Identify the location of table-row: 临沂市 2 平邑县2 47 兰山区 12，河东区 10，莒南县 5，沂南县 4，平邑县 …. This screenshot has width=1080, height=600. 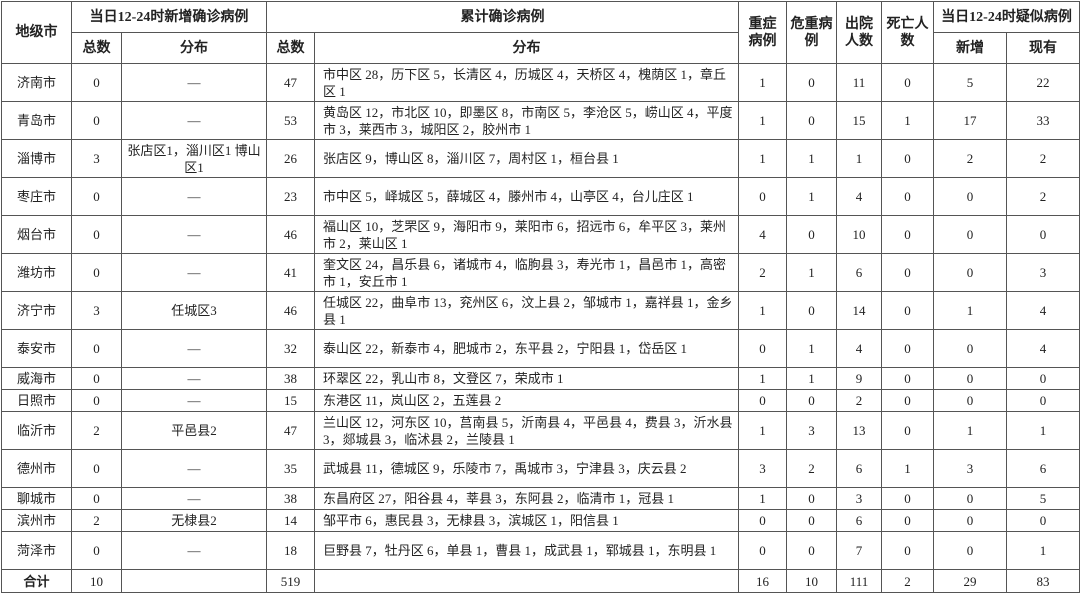
(540, 430).